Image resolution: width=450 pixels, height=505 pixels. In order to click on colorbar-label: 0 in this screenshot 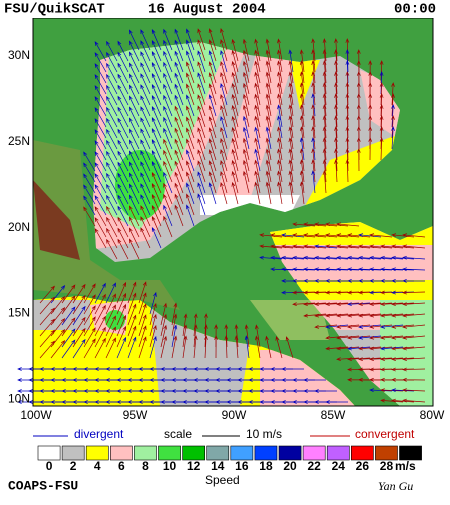, I will do `click(49, 466)`.